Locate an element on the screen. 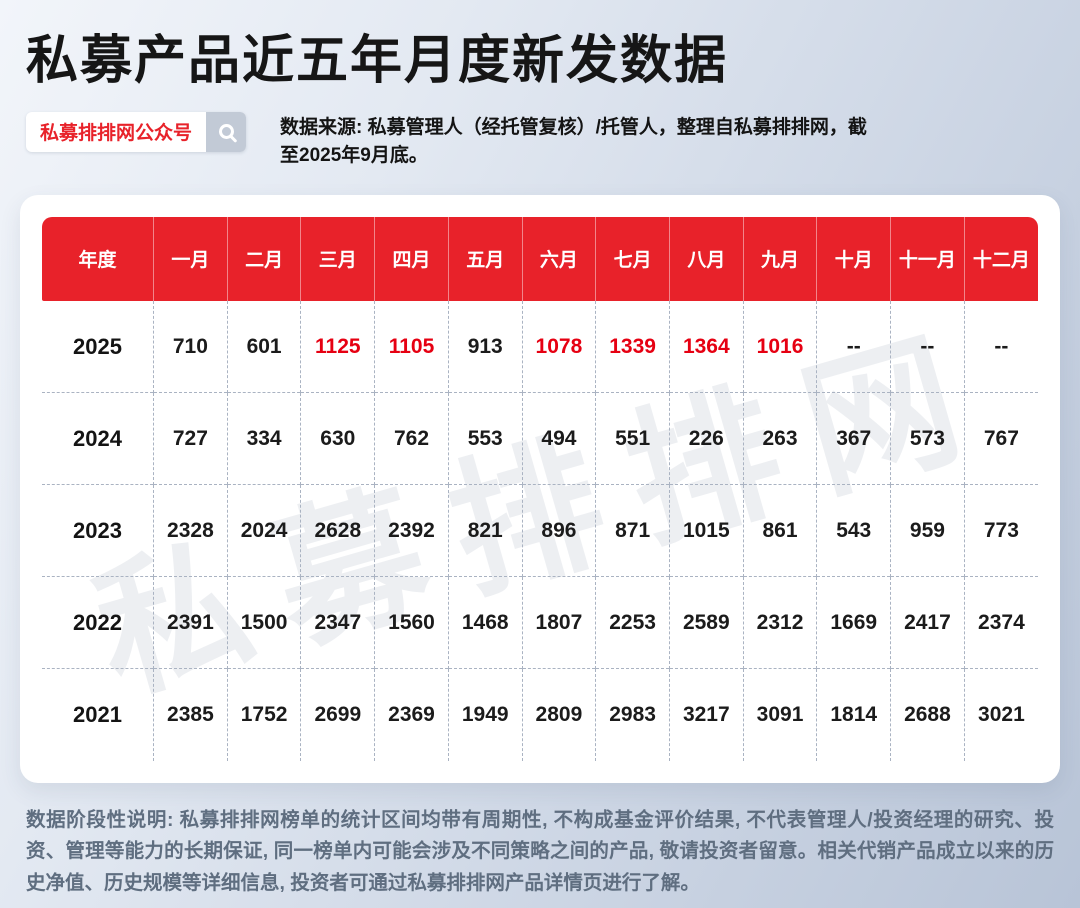 This screenshot has height=908, width=1080. value-cell: 1364 is located at coordinates (706, 346).